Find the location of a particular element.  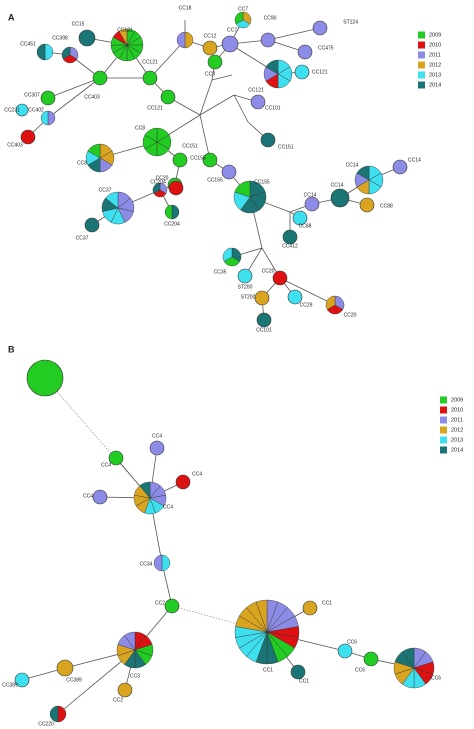

node-label: CC37 is located at coordinates (82, 238).